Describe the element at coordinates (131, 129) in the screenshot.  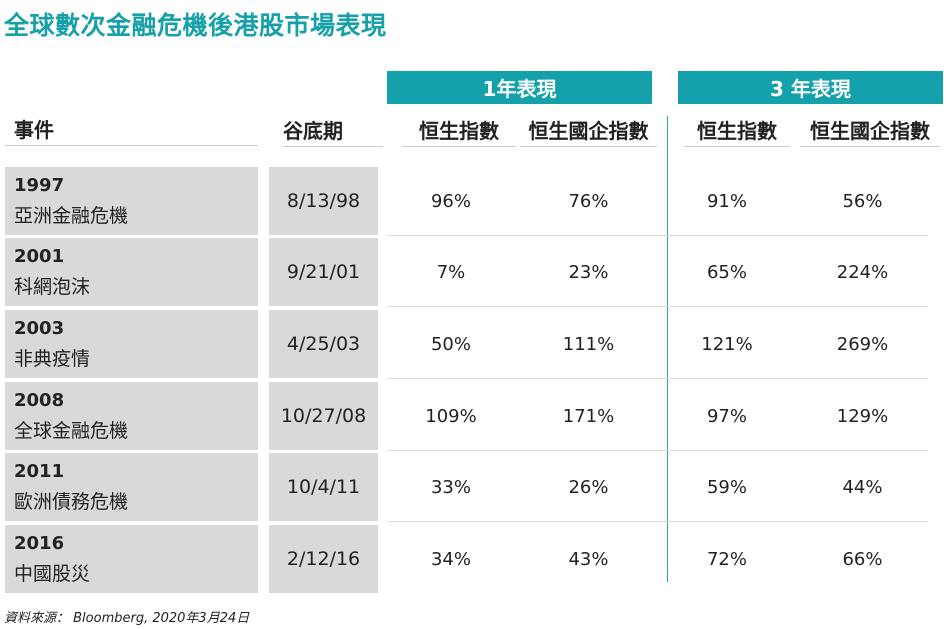
I see `column-header-event: 事件` at that location.